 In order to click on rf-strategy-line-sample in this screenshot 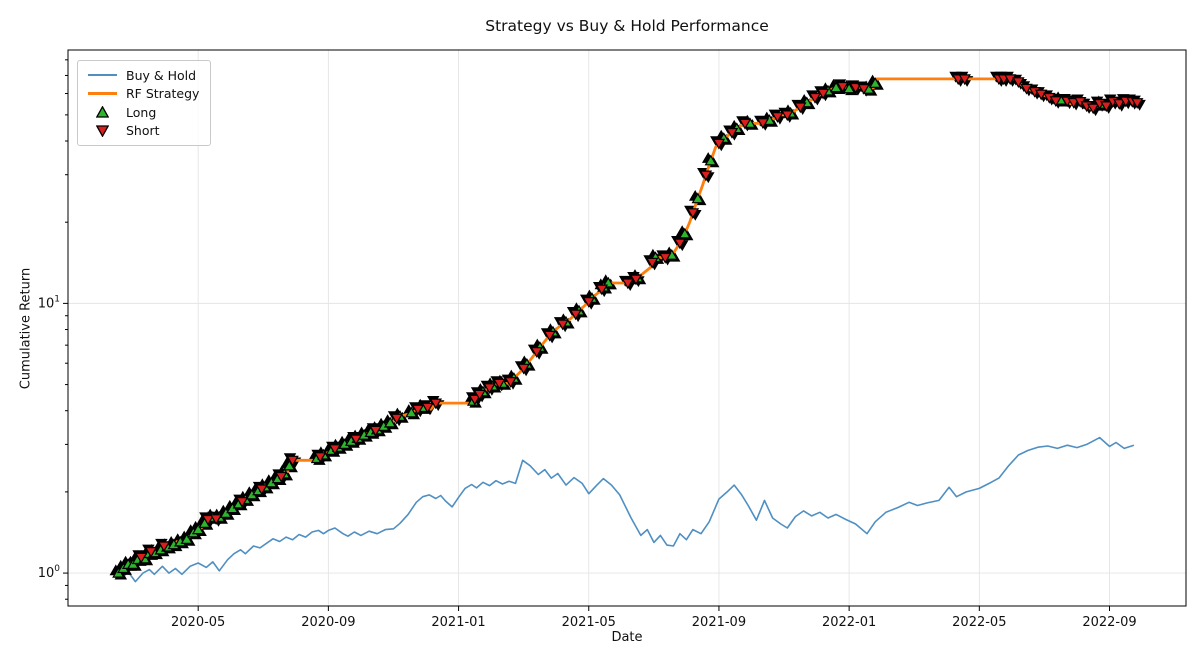, I will do `click(102, 94)`.